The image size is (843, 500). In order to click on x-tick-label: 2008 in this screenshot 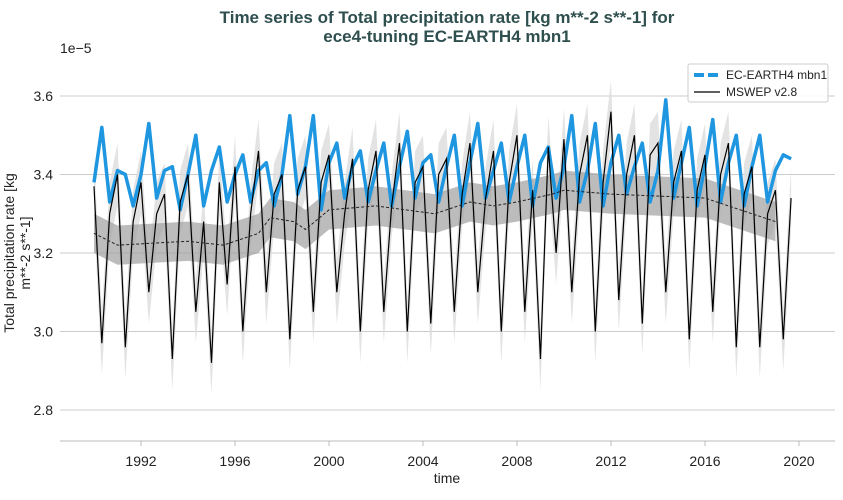, I will do `click(516, 461)`.